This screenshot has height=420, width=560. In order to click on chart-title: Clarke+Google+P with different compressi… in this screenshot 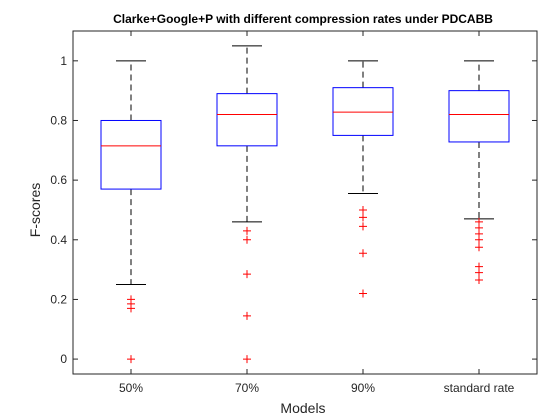, I will do `click(303, 19)`.